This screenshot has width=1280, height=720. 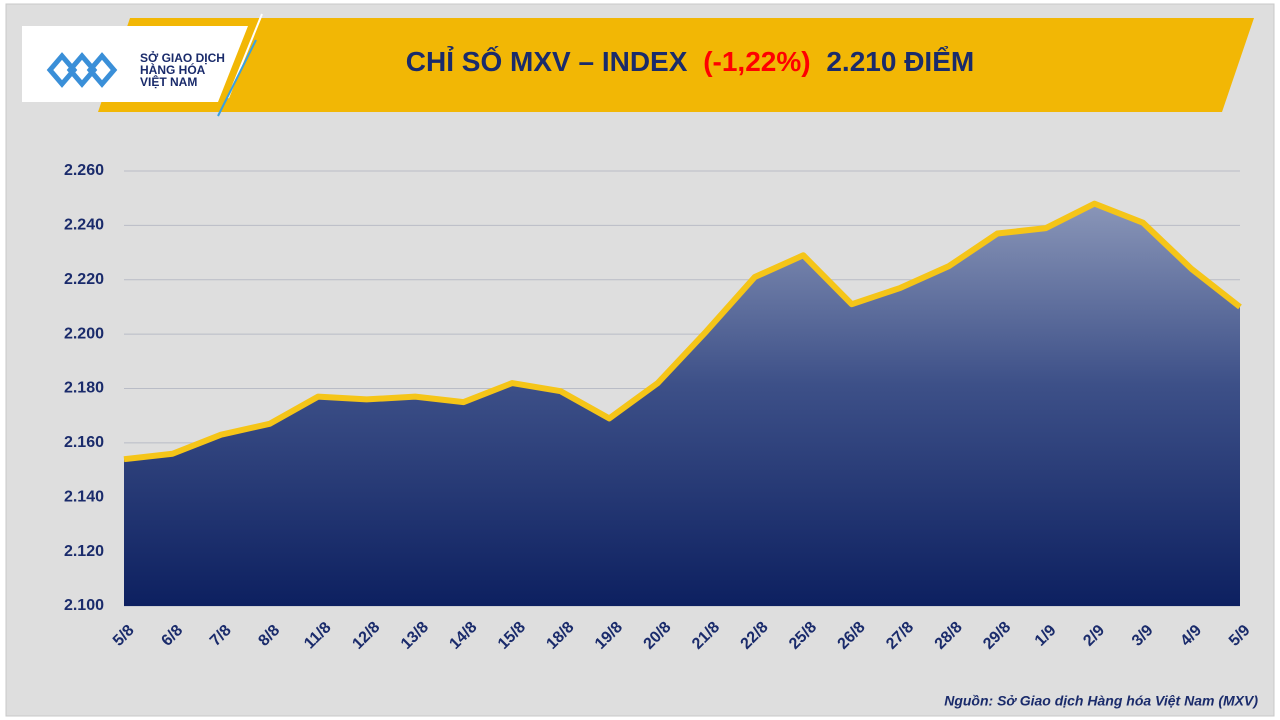 What do you see at coordinates (84, 496) in the screenshot?
I see `y-tick-label: 2.140` at bounding box center [84, 496].